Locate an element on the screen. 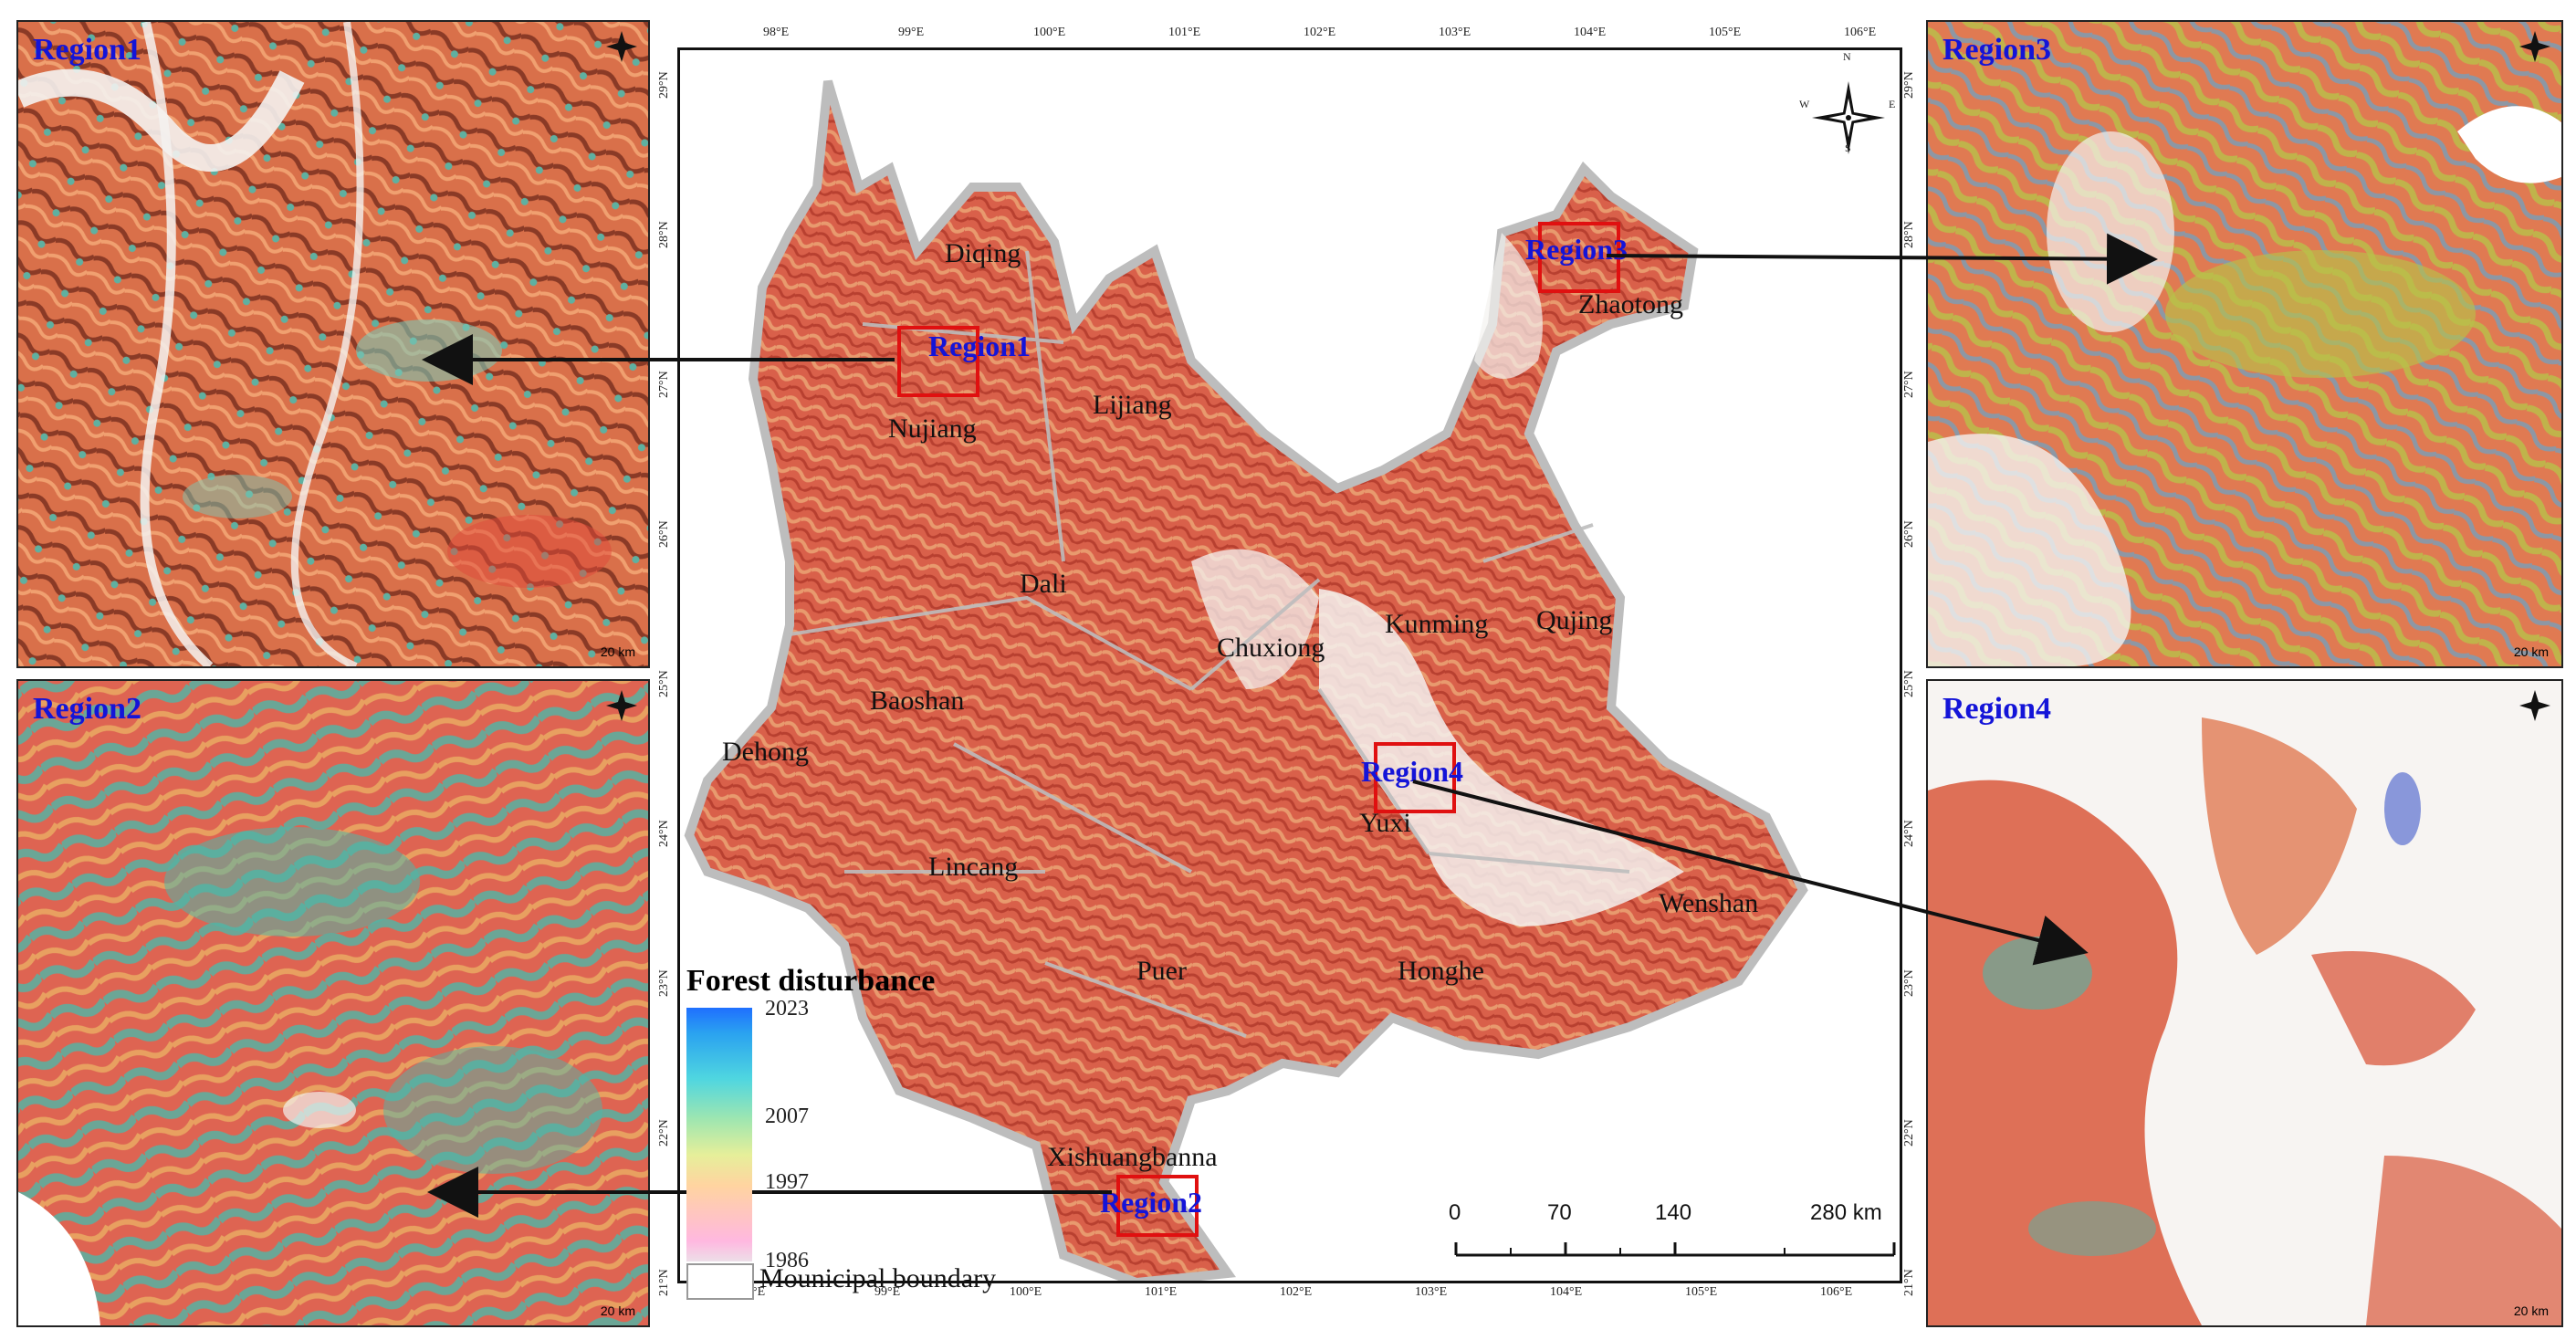 Image resolution: width=2576 pixels, height=1340 pixels. compass-s-label: S is located at coordinates (1848, 148).